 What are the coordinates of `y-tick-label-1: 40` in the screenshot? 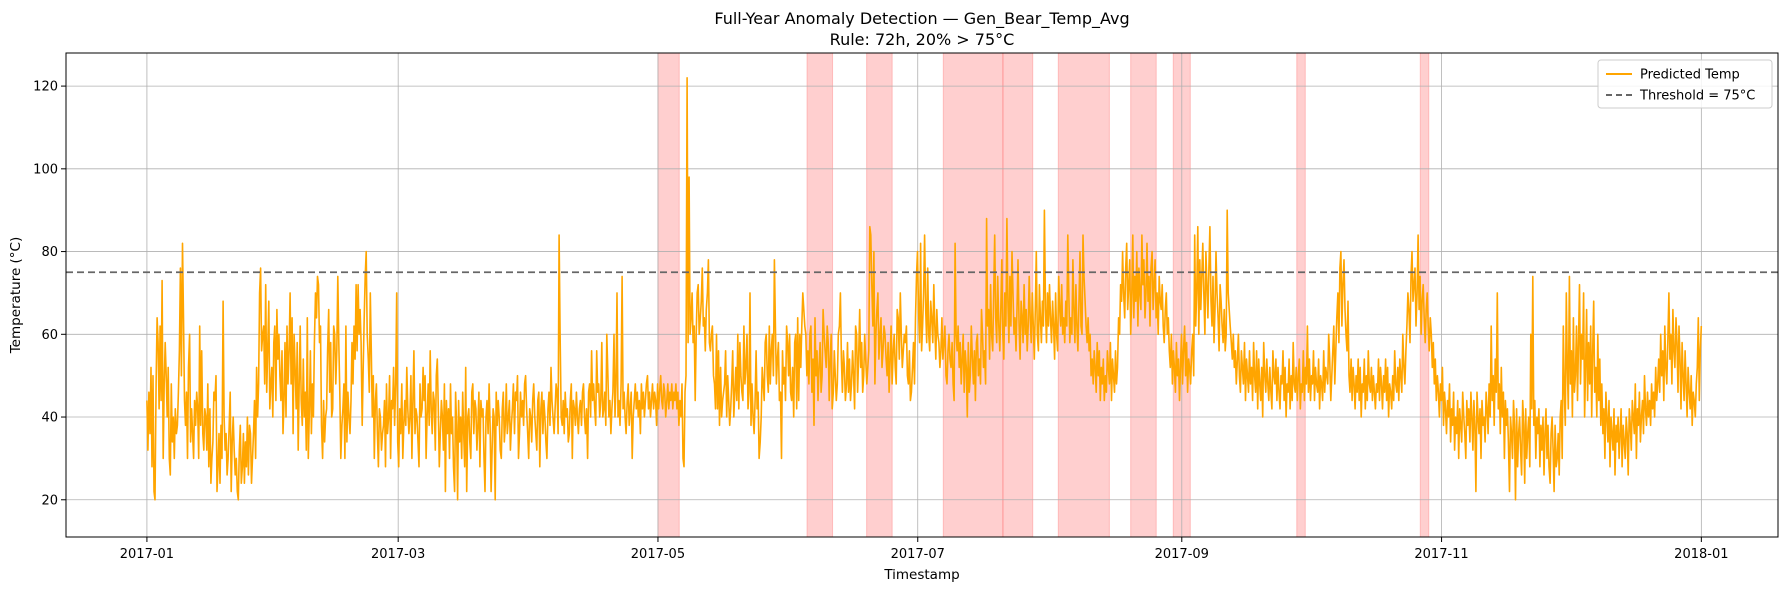 It's located at (49, 418).